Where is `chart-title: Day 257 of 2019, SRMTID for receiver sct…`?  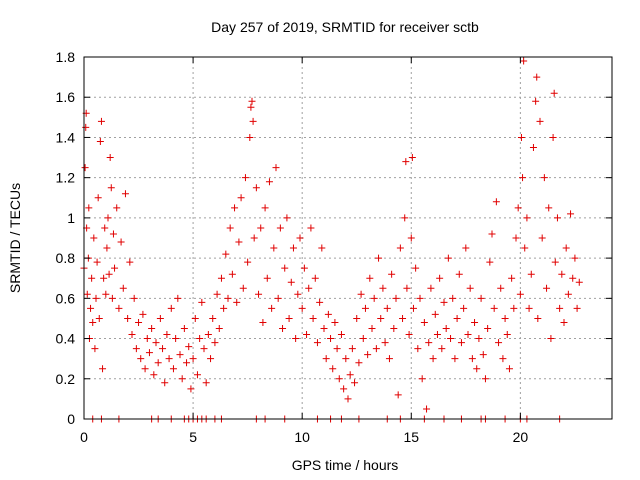 chart-title: Day 257 of 2019, SRMTID for receiver sct… is located at coordinates (345, 27).